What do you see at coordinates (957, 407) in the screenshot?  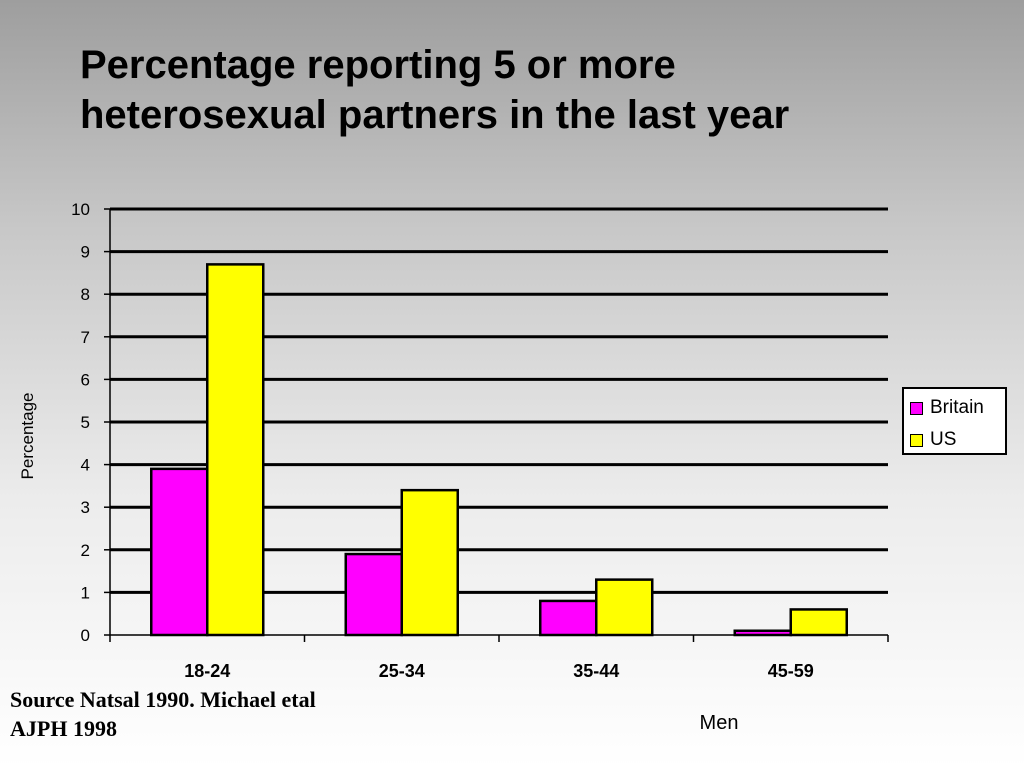 I see `legend-label-britain: Britain` at bounding box center [957, 407].